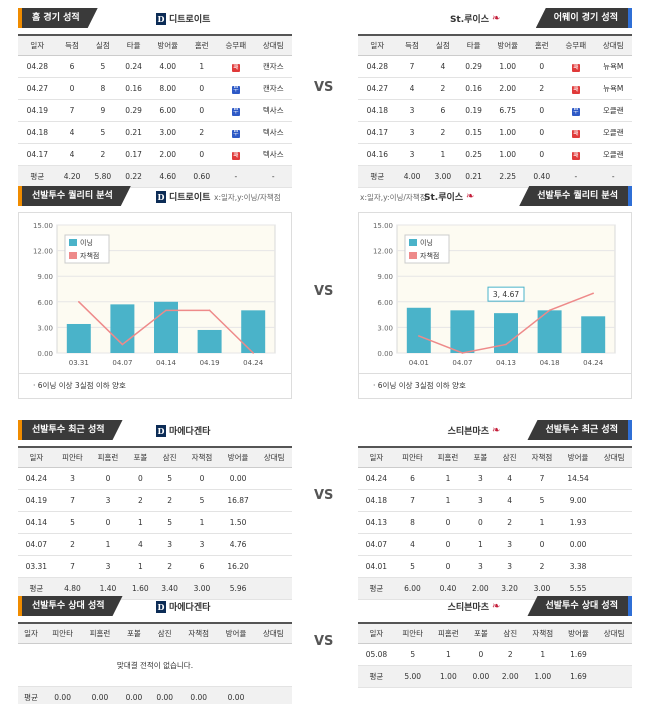 This screenshot has width=650, height=704. What do you see at coordinates (122, 363) in the screenshot?
I see `x-tick-label: 04.07` at bounding box center [122, 363].